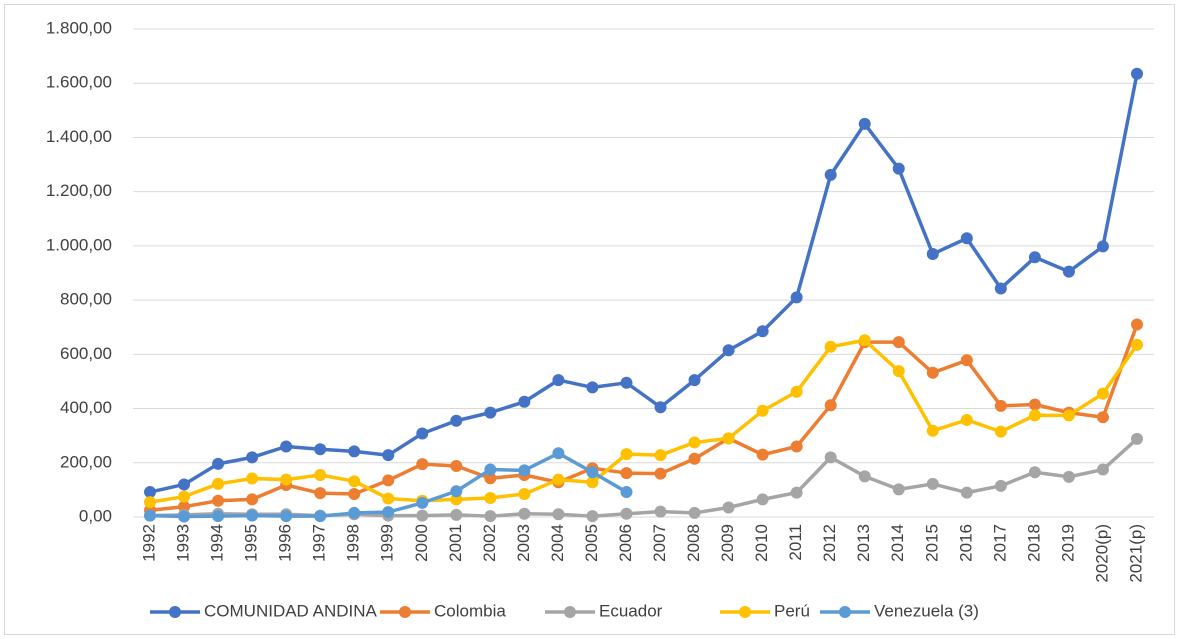 This screenshot has height=639, width=1180. What do you see at coordinates (79, 136) in the screenshot?
I see `y-tick-label: 1.400,00` at bounding box center [79, 136].